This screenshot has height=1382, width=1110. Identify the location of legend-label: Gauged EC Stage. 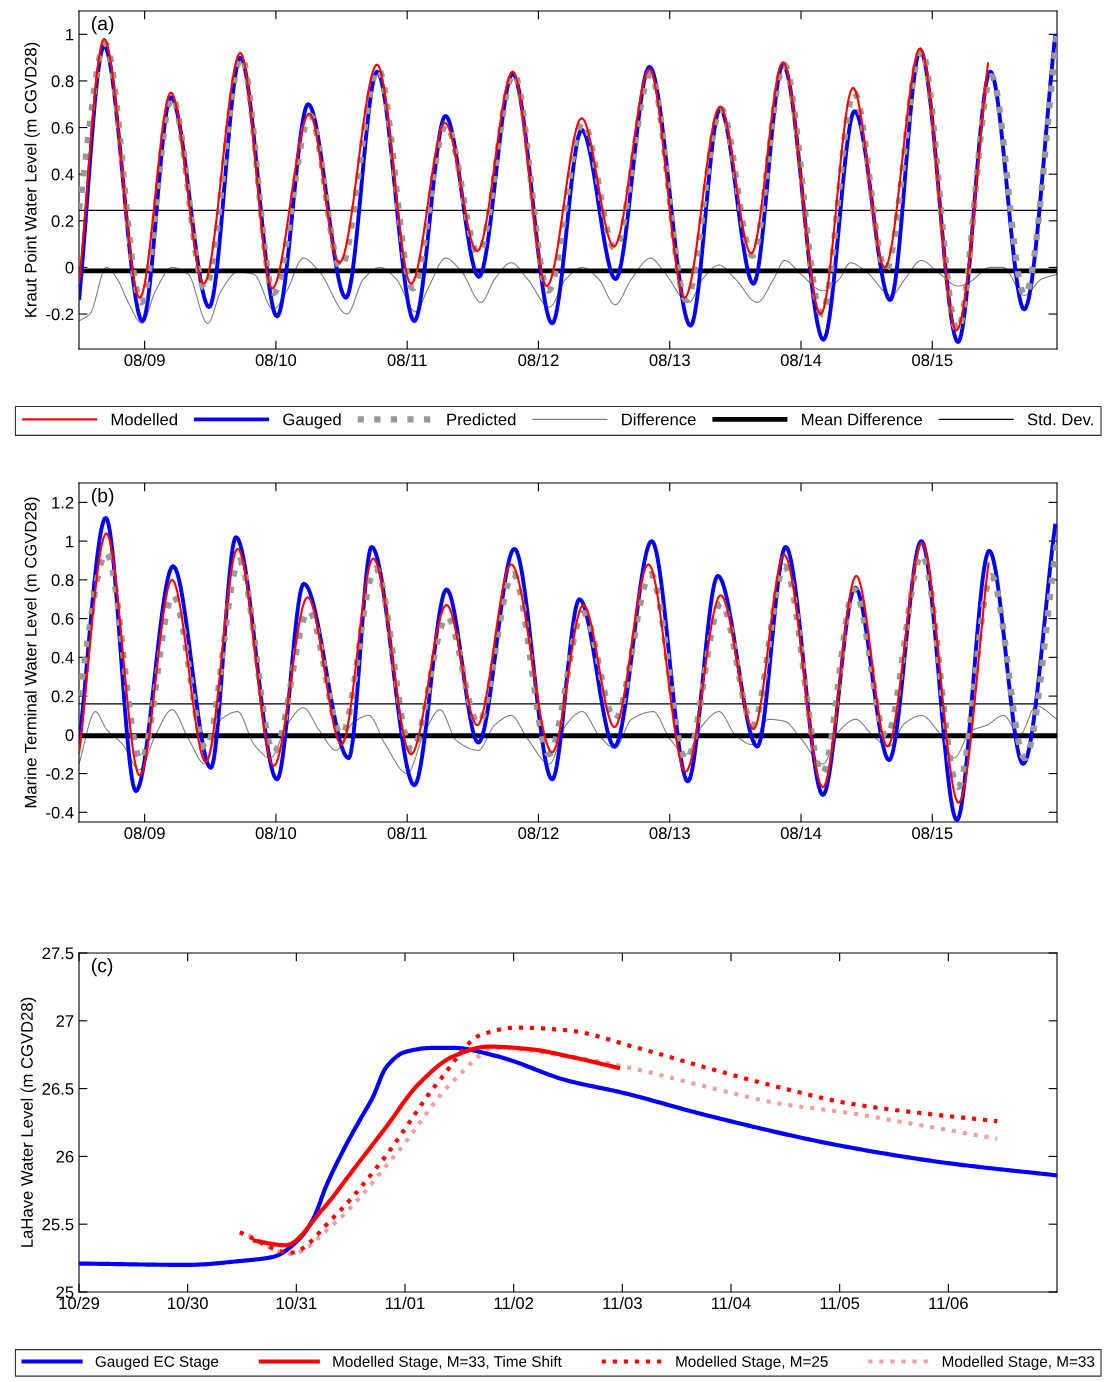
(157, 1362).